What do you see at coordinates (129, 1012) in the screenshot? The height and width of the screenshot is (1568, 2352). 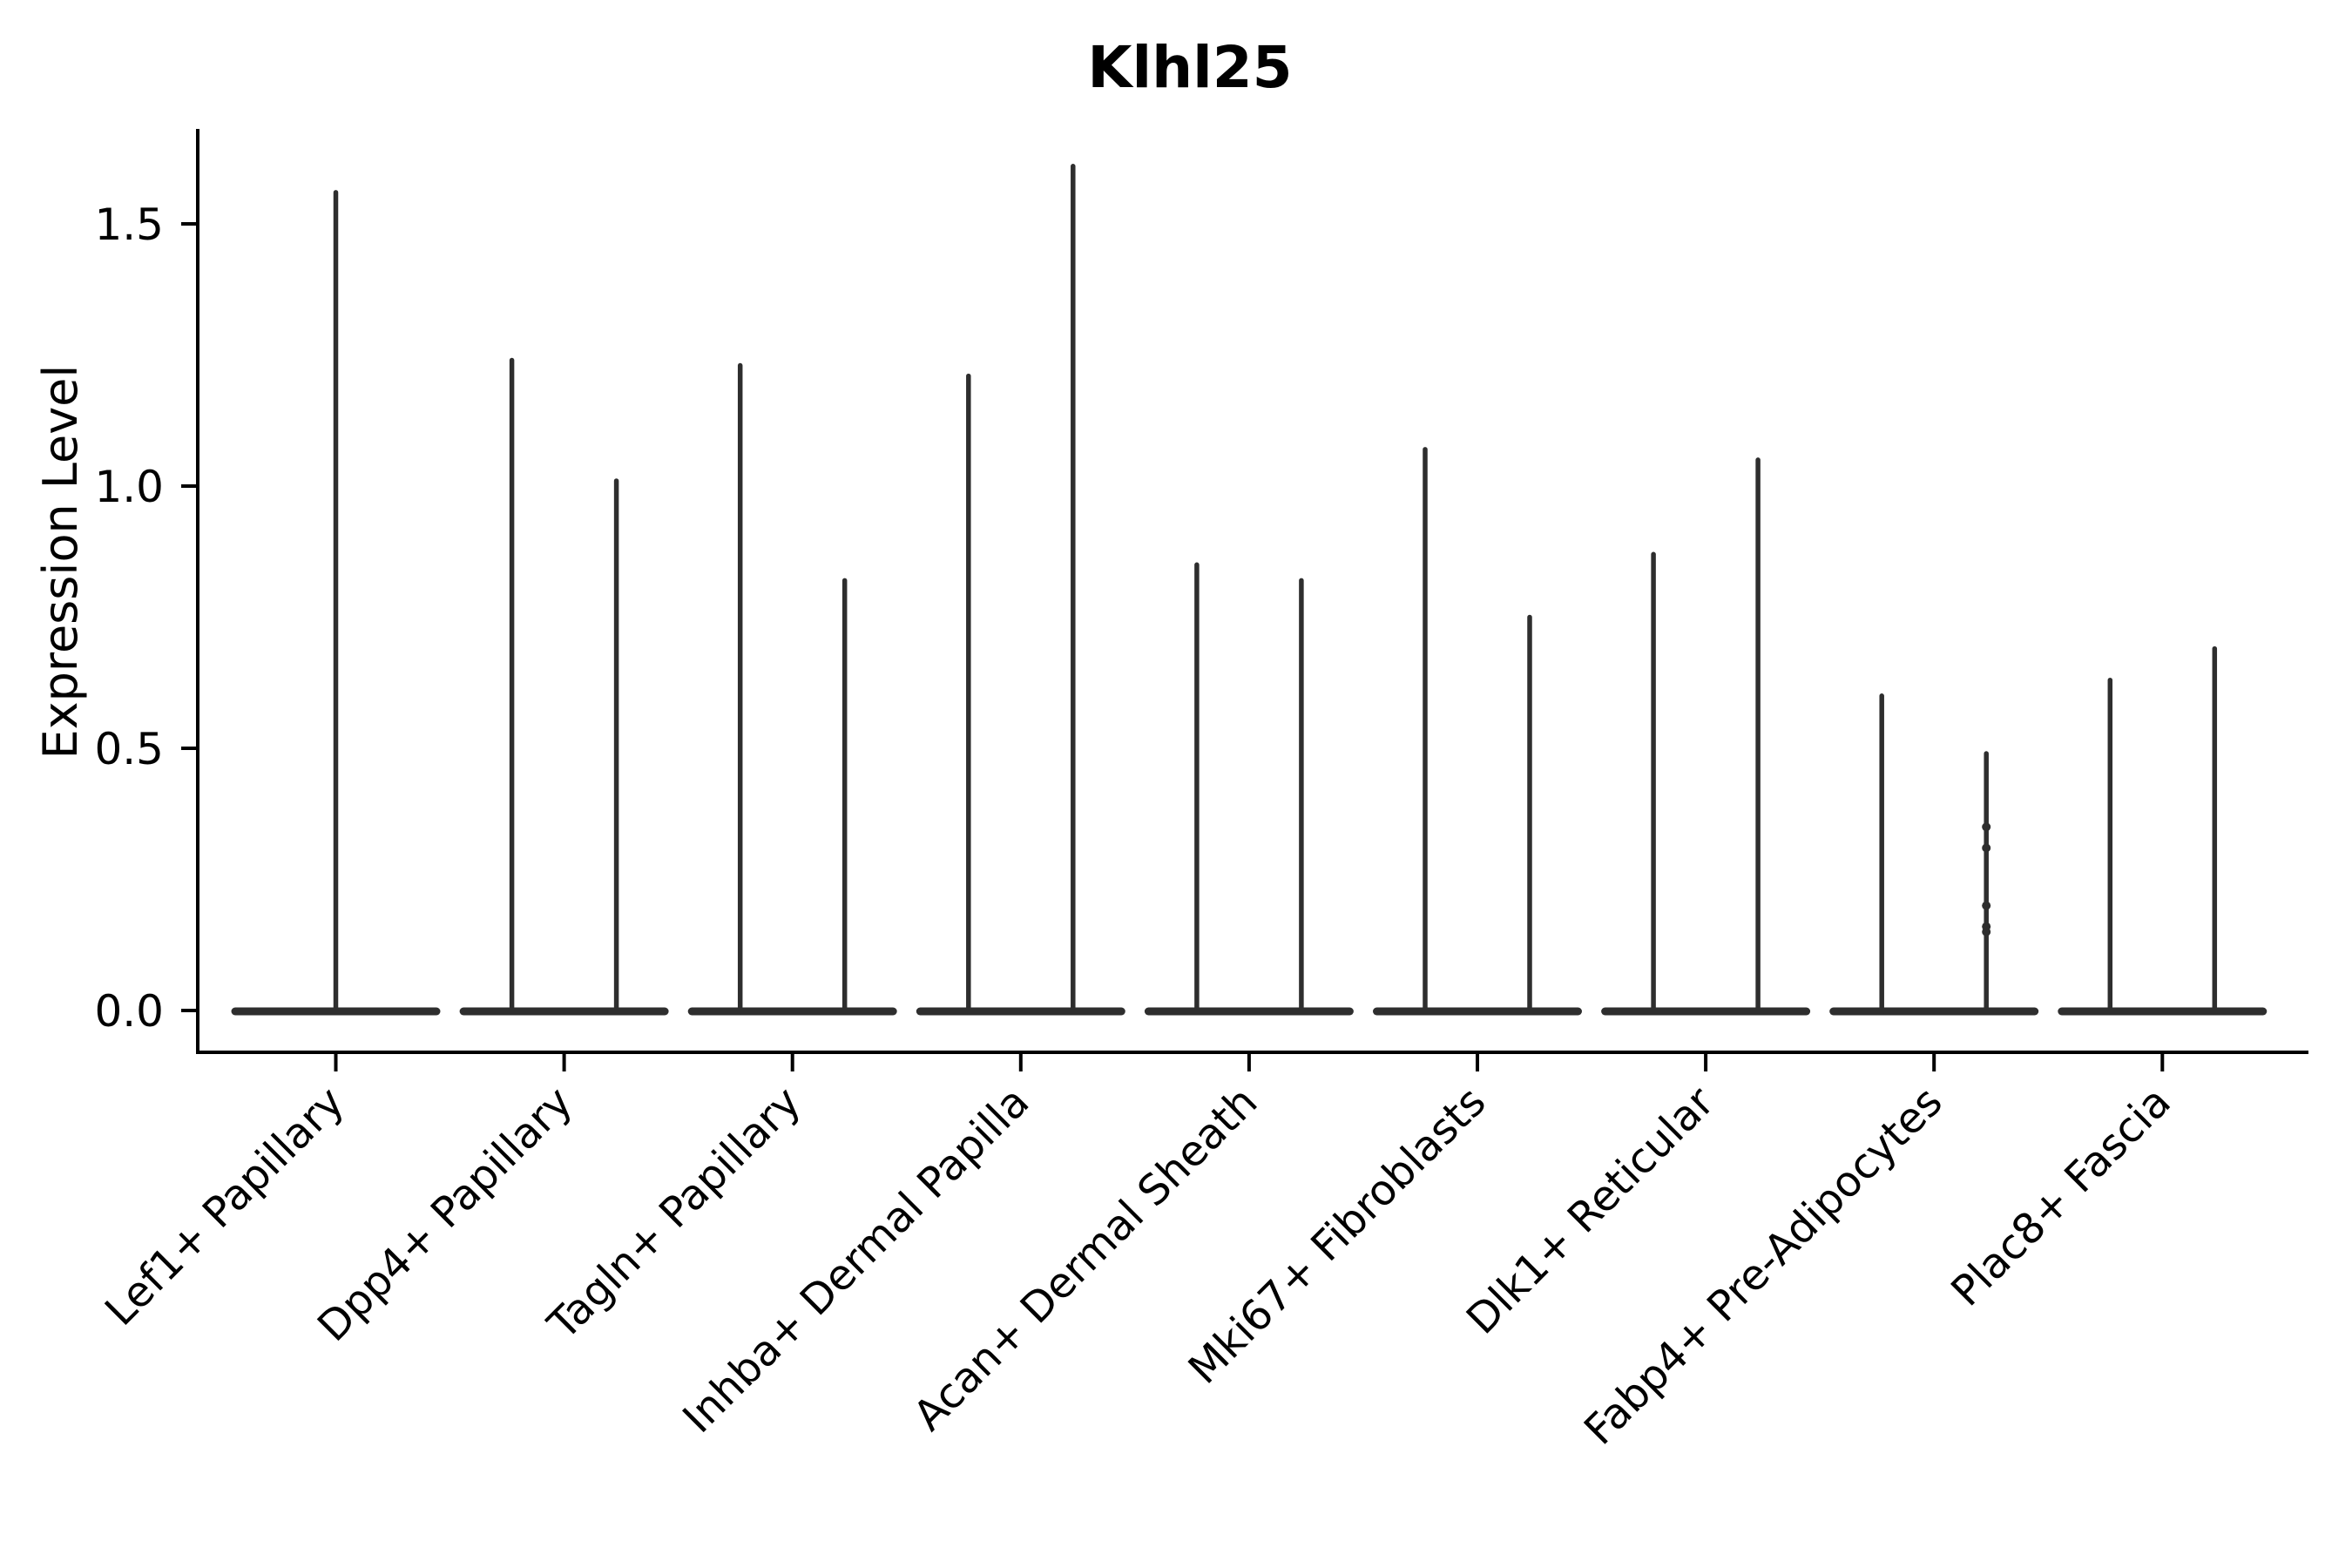 I see `y-tick-label: 0.0` at bounding box center [129, 1012].